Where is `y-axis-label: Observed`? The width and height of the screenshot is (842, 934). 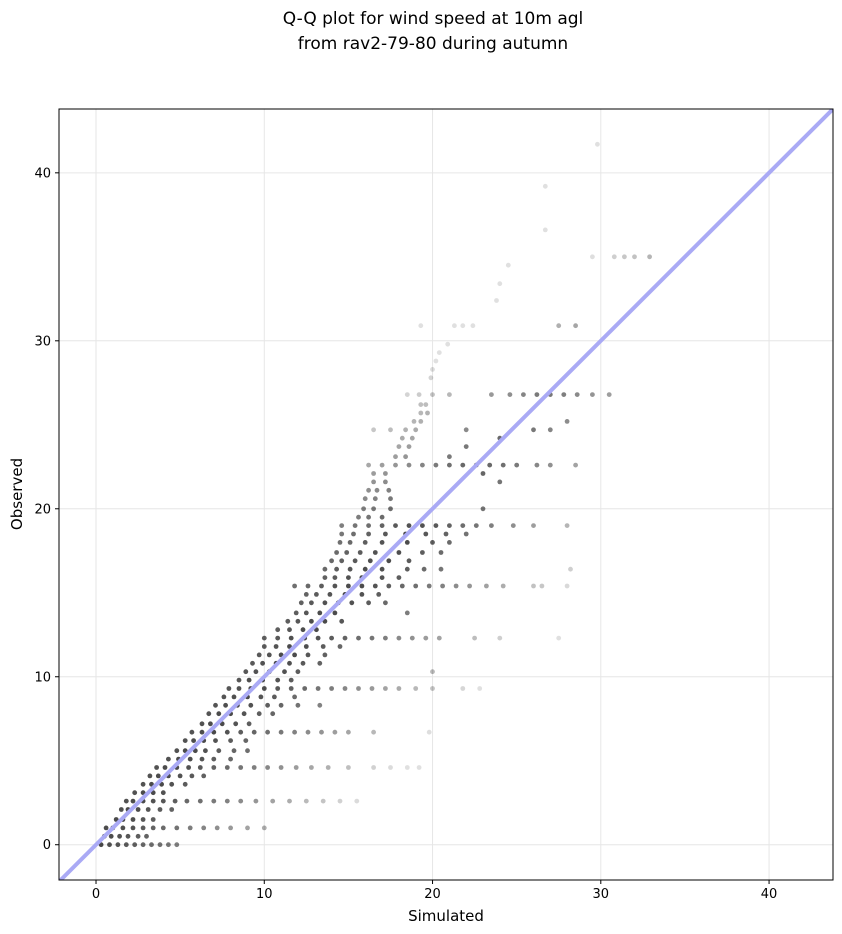 y-axis-label: Observed is located at coordinates (17, 494).